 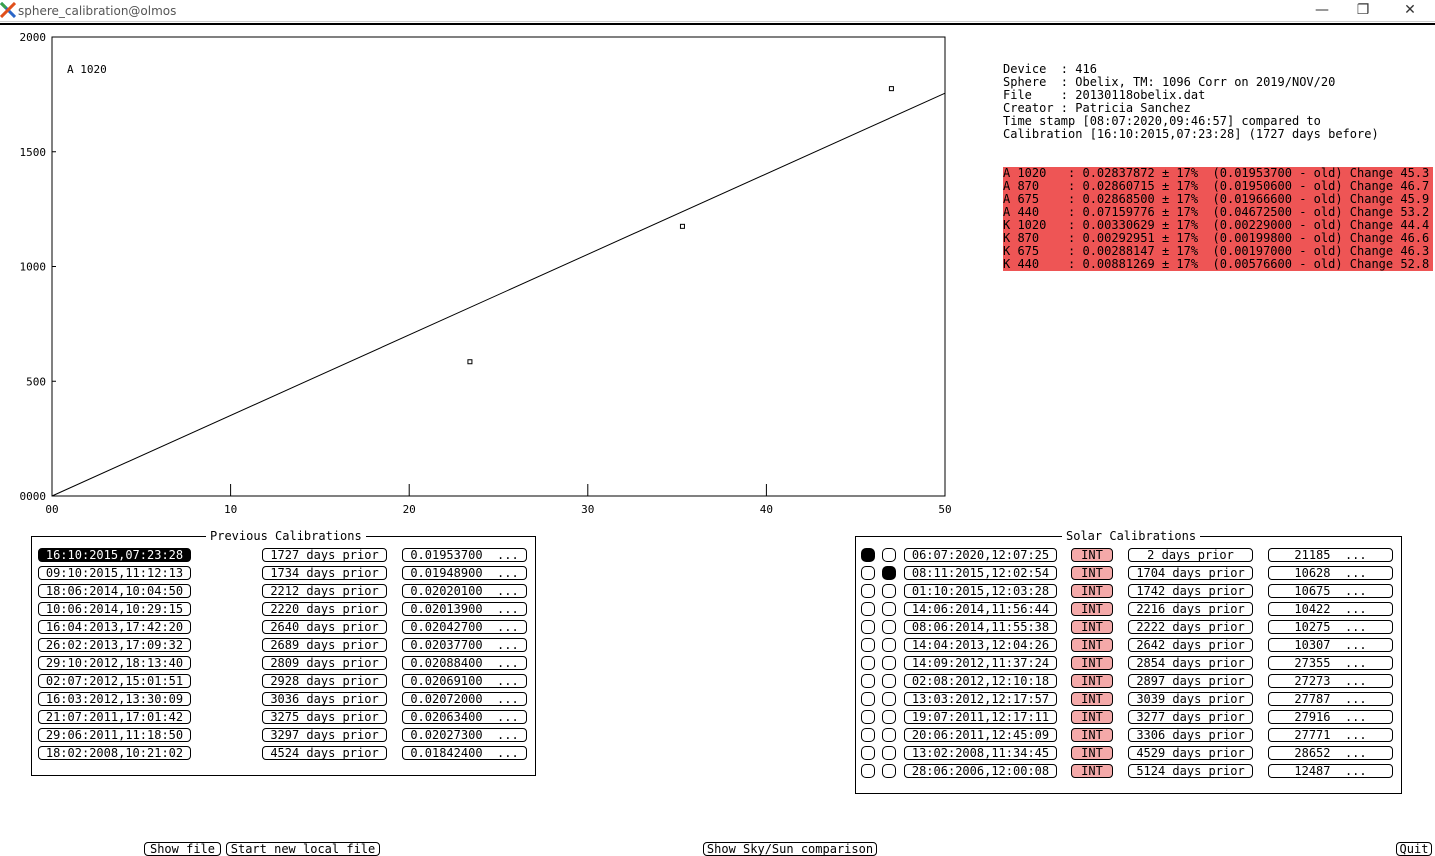 What do you see at coordinates (980, 645) in the screenshot?
I see `solar-calibration-date-button: 14:04:2013,12:04:26` at bounding box center [980, 645].